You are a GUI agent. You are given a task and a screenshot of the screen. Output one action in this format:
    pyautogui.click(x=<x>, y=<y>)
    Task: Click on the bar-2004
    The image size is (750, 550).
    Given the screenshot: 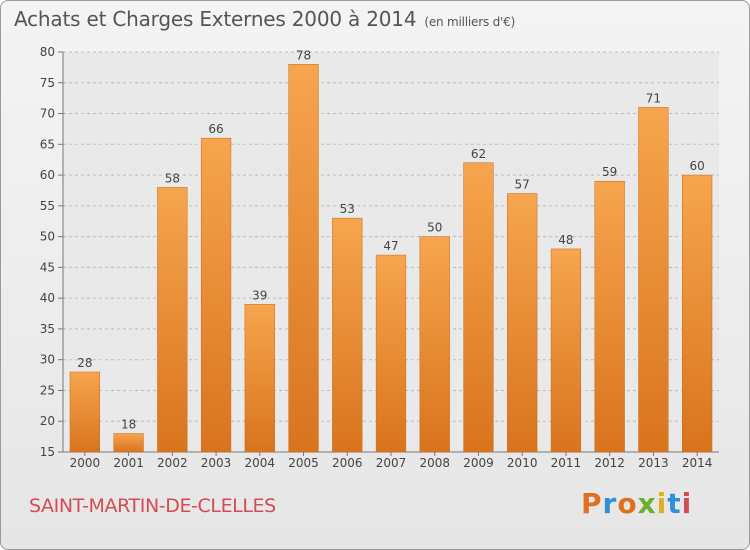 What is the action you would take?
    pyautogui.click(x=259, y=378)
    